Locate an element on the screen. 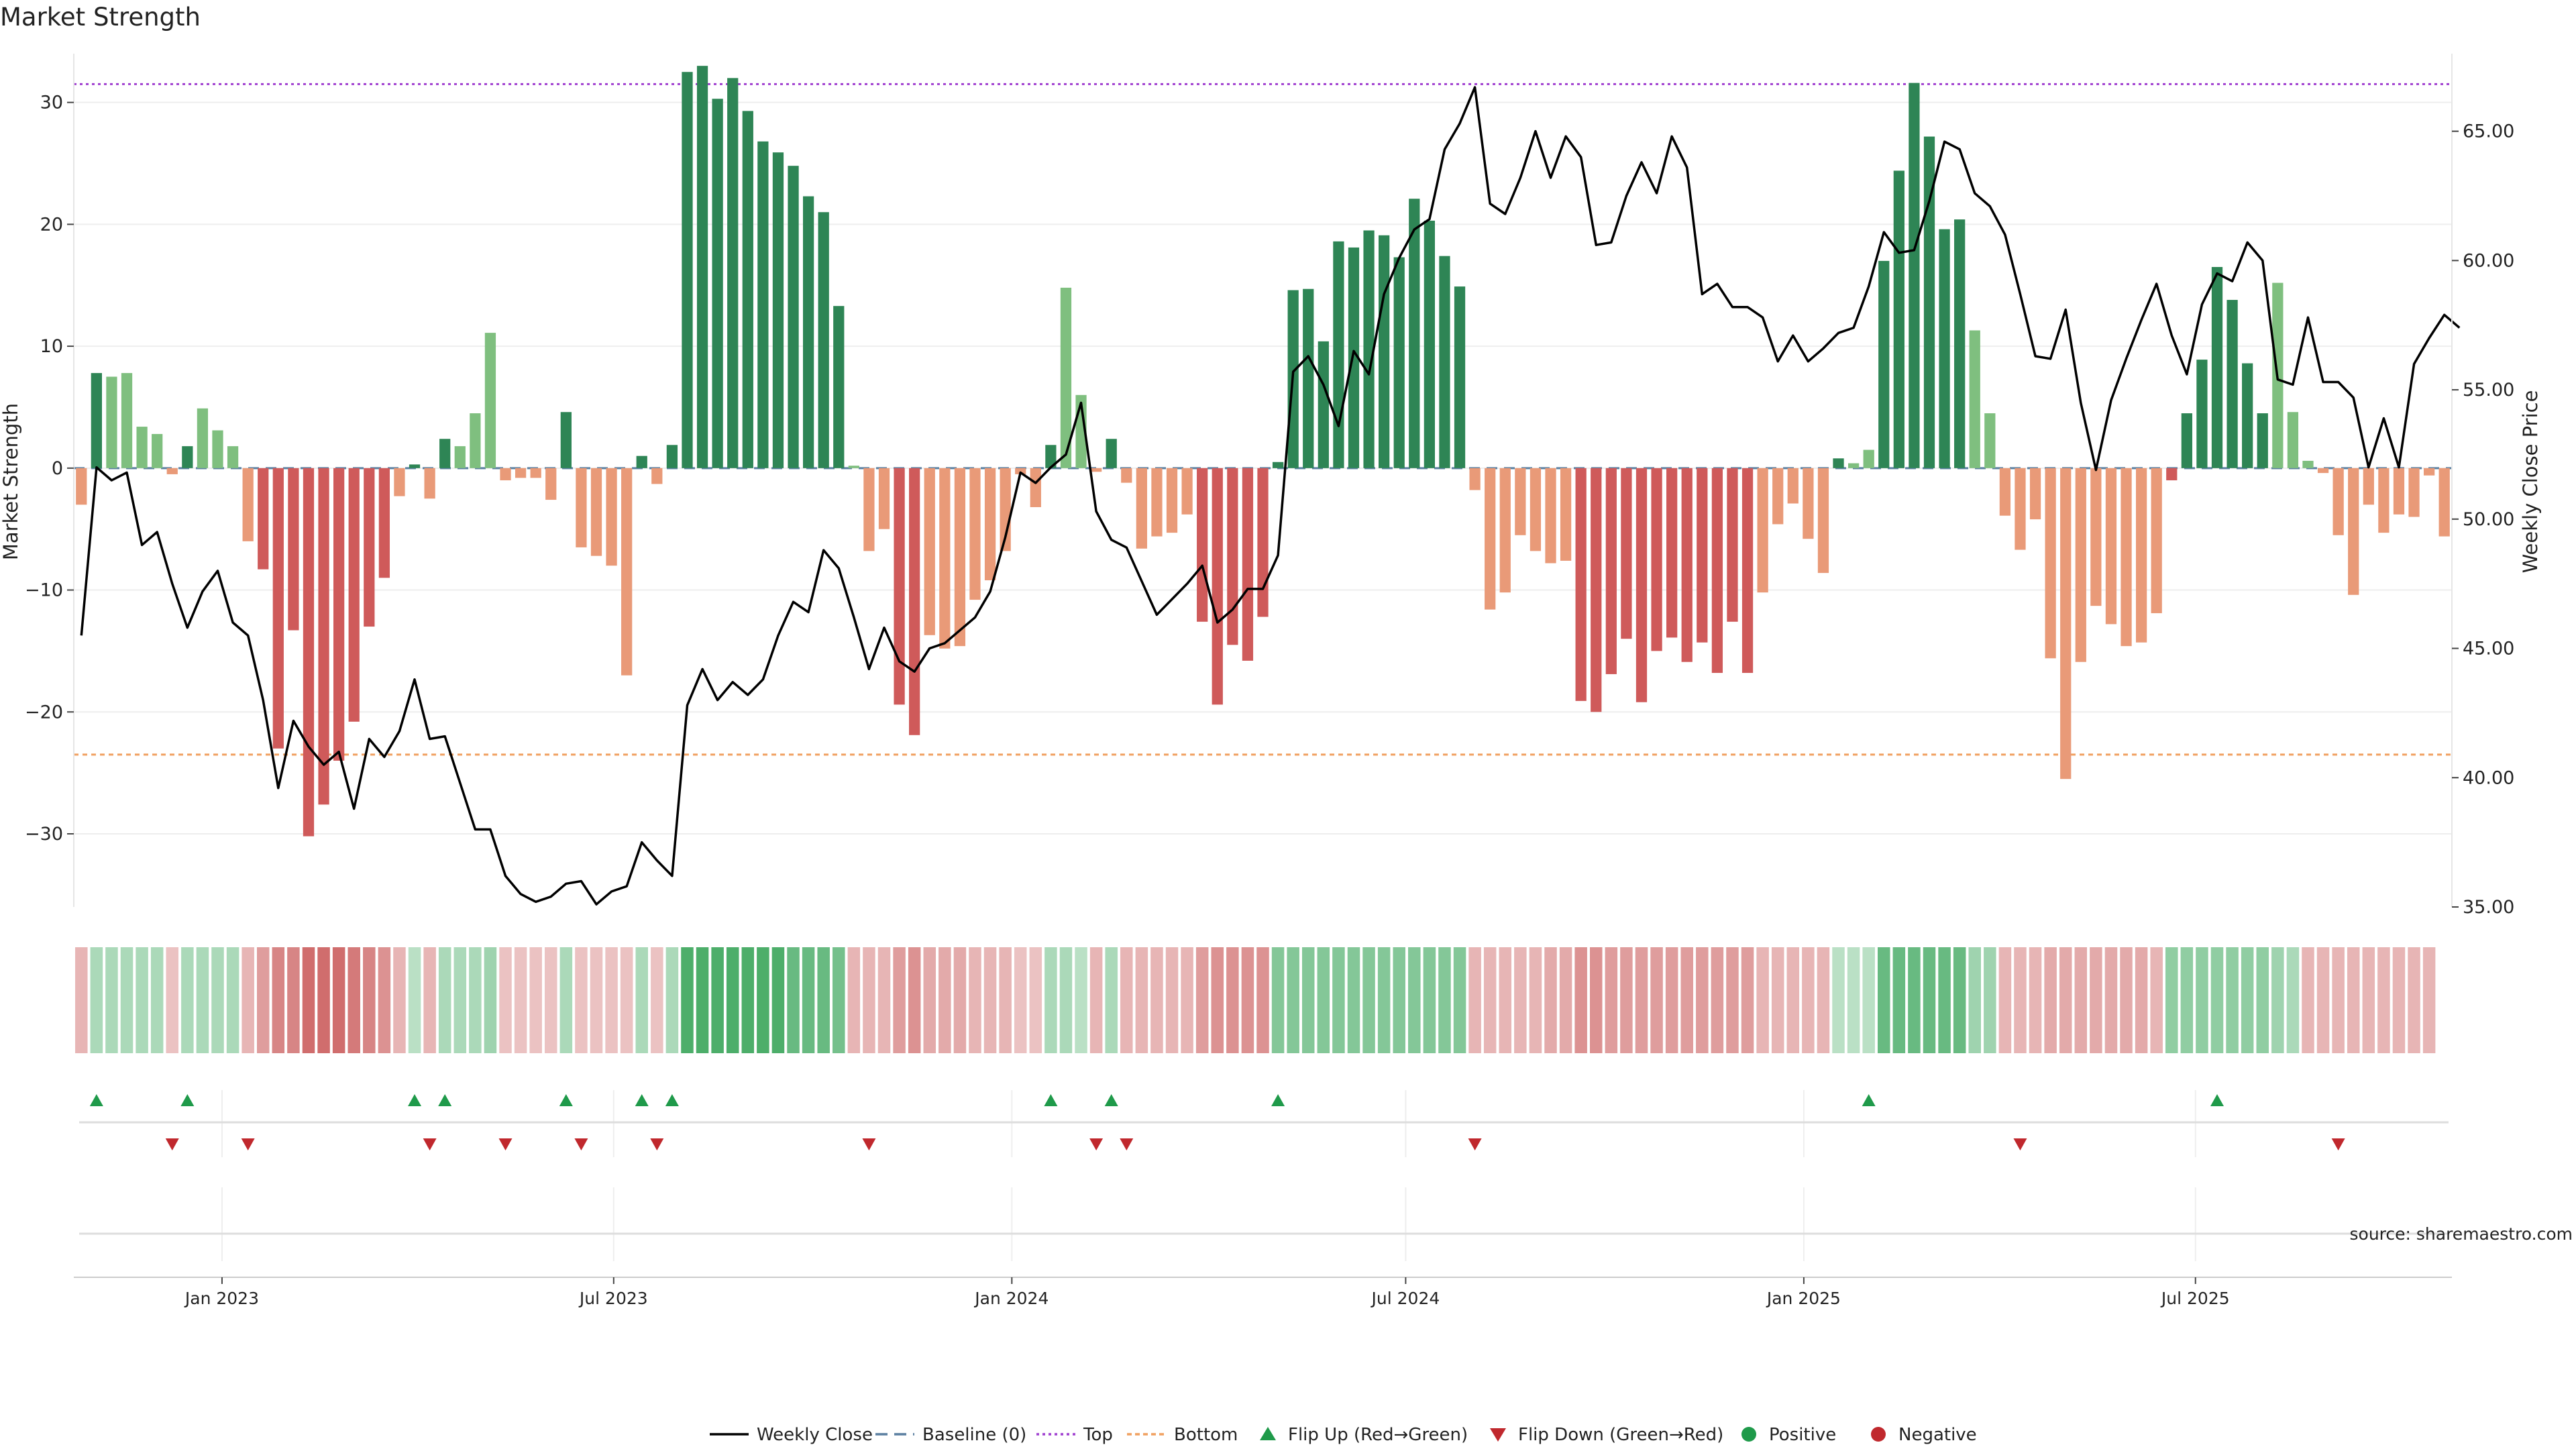 The height and width of the screenshot is (1449, 2576). legend-label: Positive is located at coordinates (1802, 1435).